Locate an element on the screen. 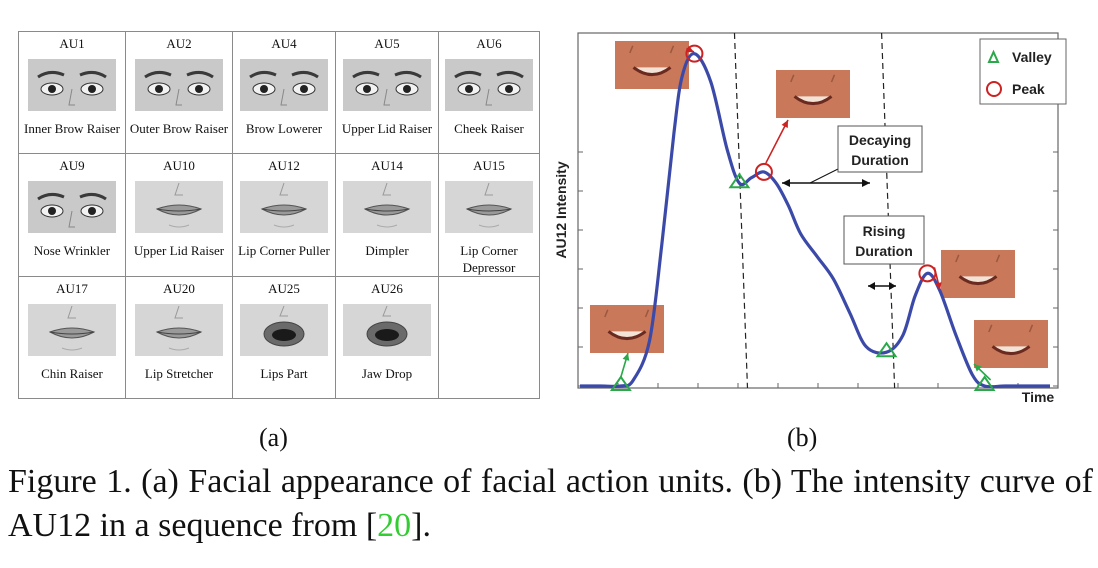 The width and height of the screenshot is (1098, 568). au-cell: AU17 Chin Raiser is located at coordinates (72, 337).